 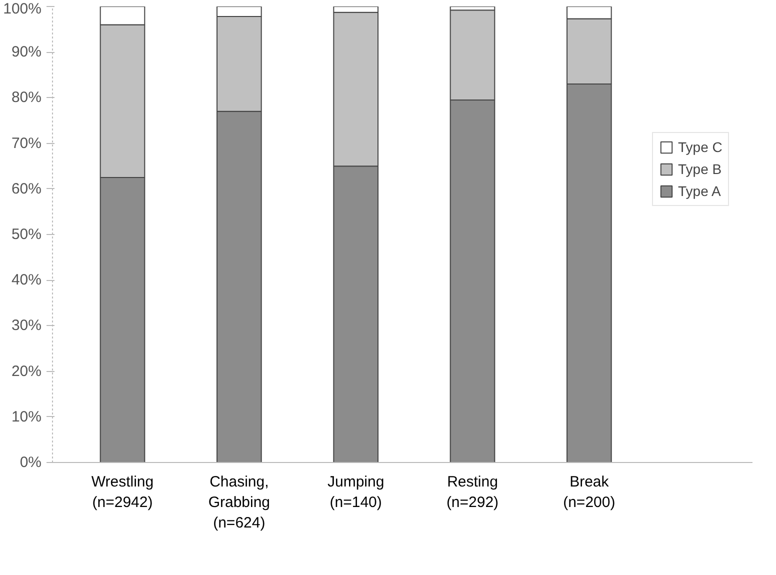 What do you see at coordinates (699, 191) in the screenshot?
I see `legend-label: Type A` at bounding box center [699, 191].